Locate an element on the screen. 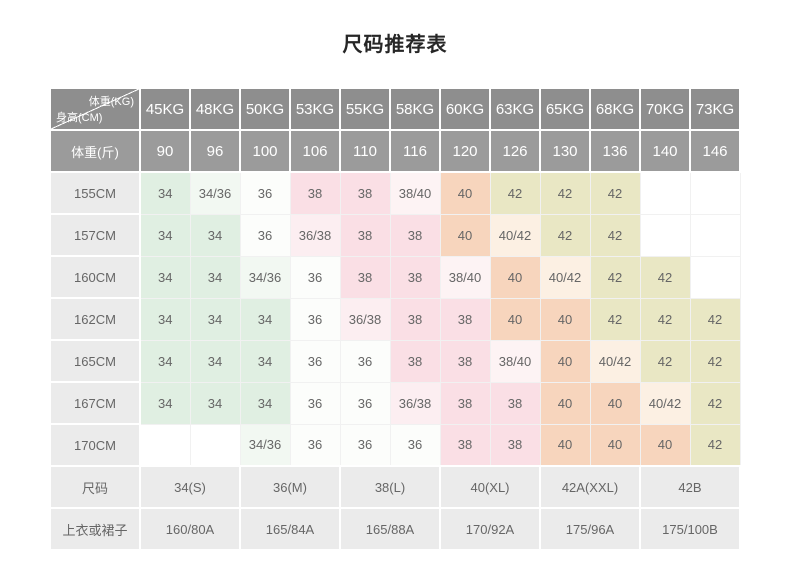 The width and height of the screenshot is (790, 585). table-row: 尺码 34(S) 36(M) 38(L) 40(XL) 42A(XXL) 42B is located at coordinates (395, 487).